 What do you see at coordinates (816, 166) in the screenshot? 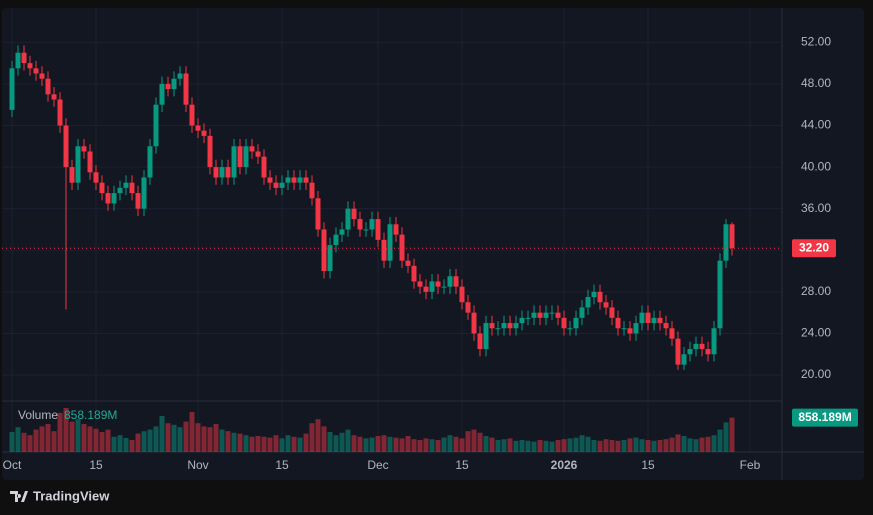
I see `y-tick-label: 40.00` at bounding box center [816, 166].